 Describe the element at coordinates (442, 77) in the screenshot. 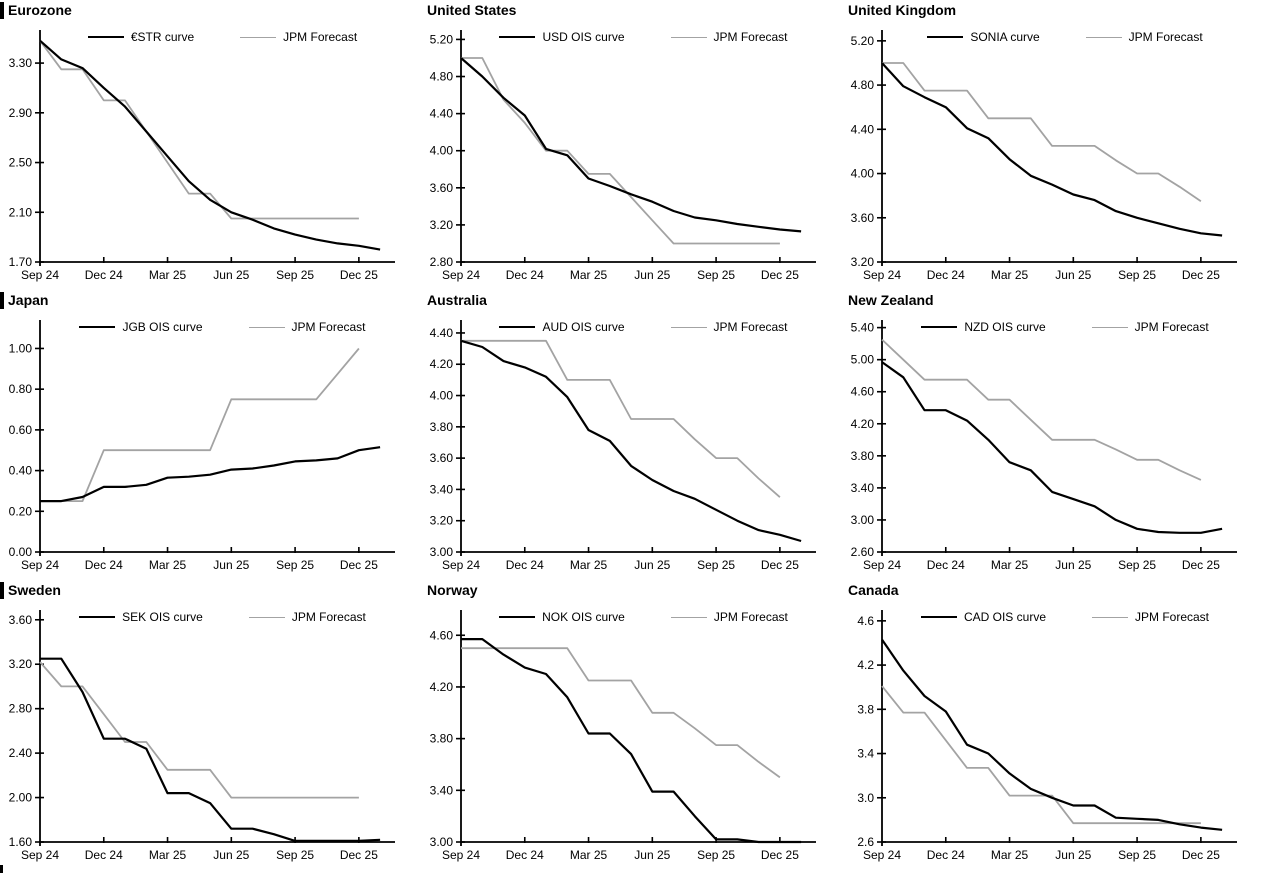

I see `svg-text: 4.80` at that location.